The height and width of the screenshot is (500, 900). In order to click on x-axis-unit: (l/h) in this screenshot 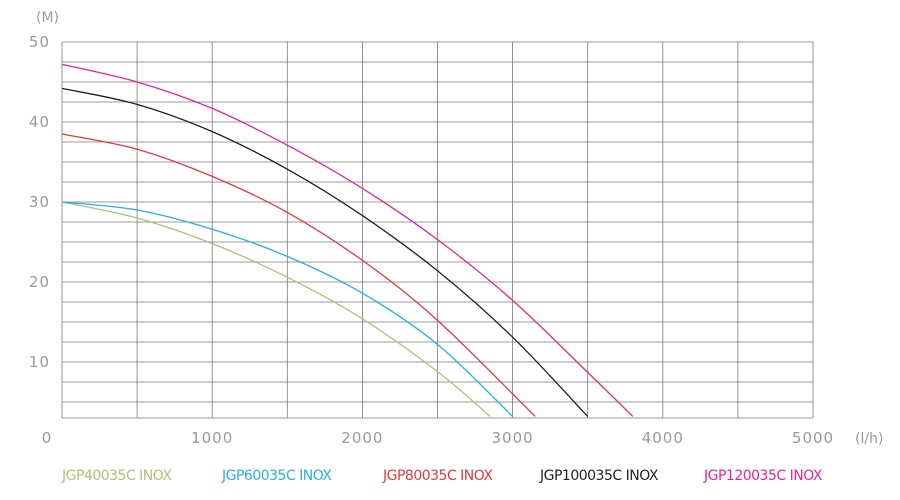, I will do `click(869, 439)`.